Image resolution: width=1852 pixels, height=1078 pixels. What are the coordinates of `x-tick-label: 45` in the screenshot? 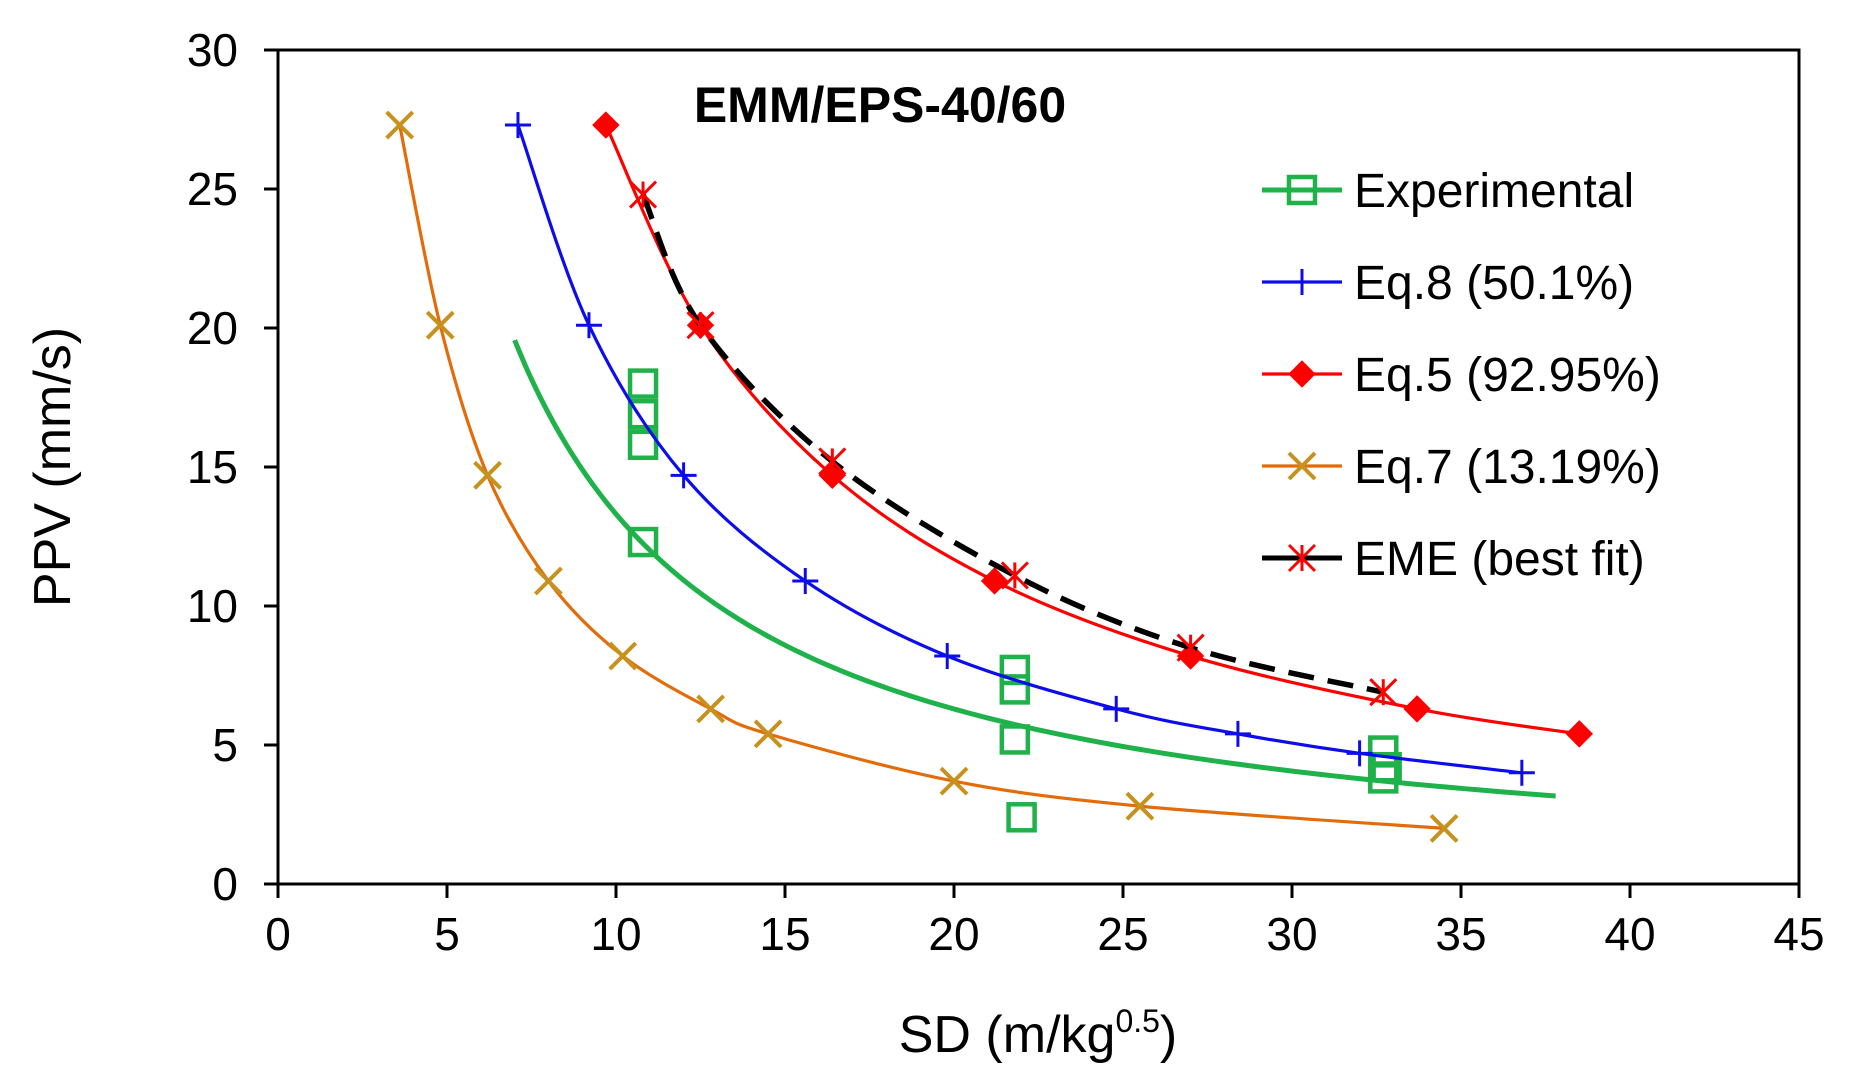 It's located at (1798, 934).